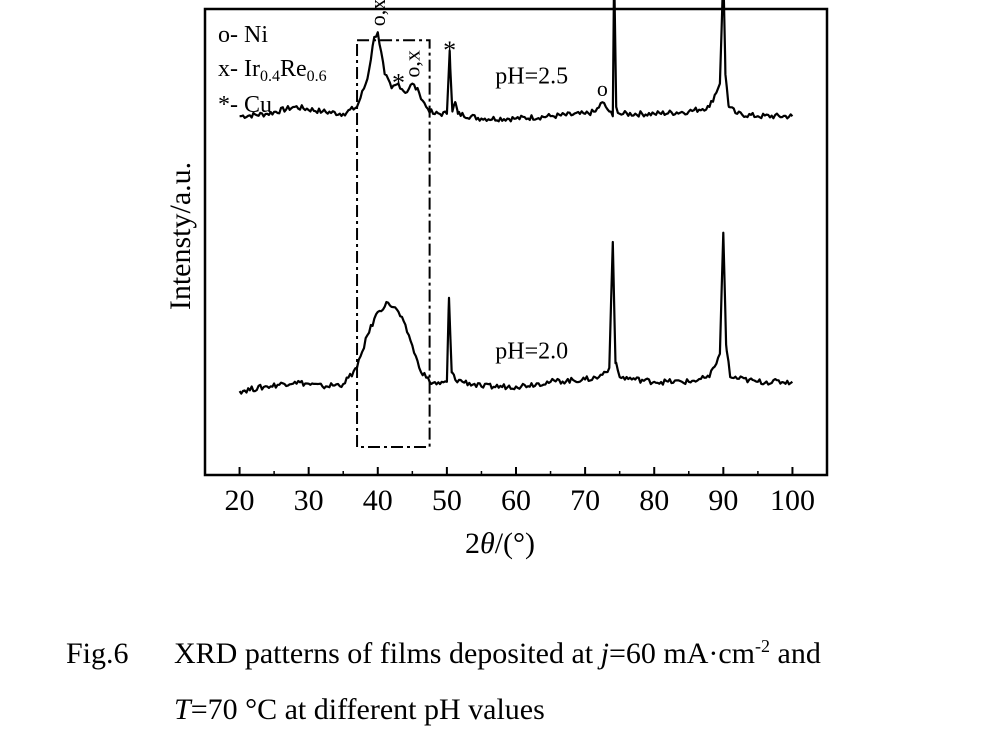 The height and width of the screenshot is (732, 1002). I want to click on highlight-rect, so click(393, 244).